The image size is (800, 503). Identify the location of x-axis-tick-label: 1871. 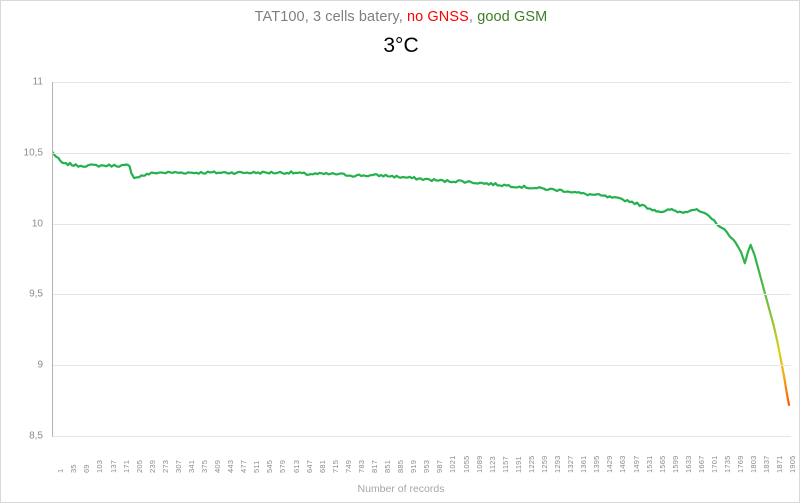
(780, 464).